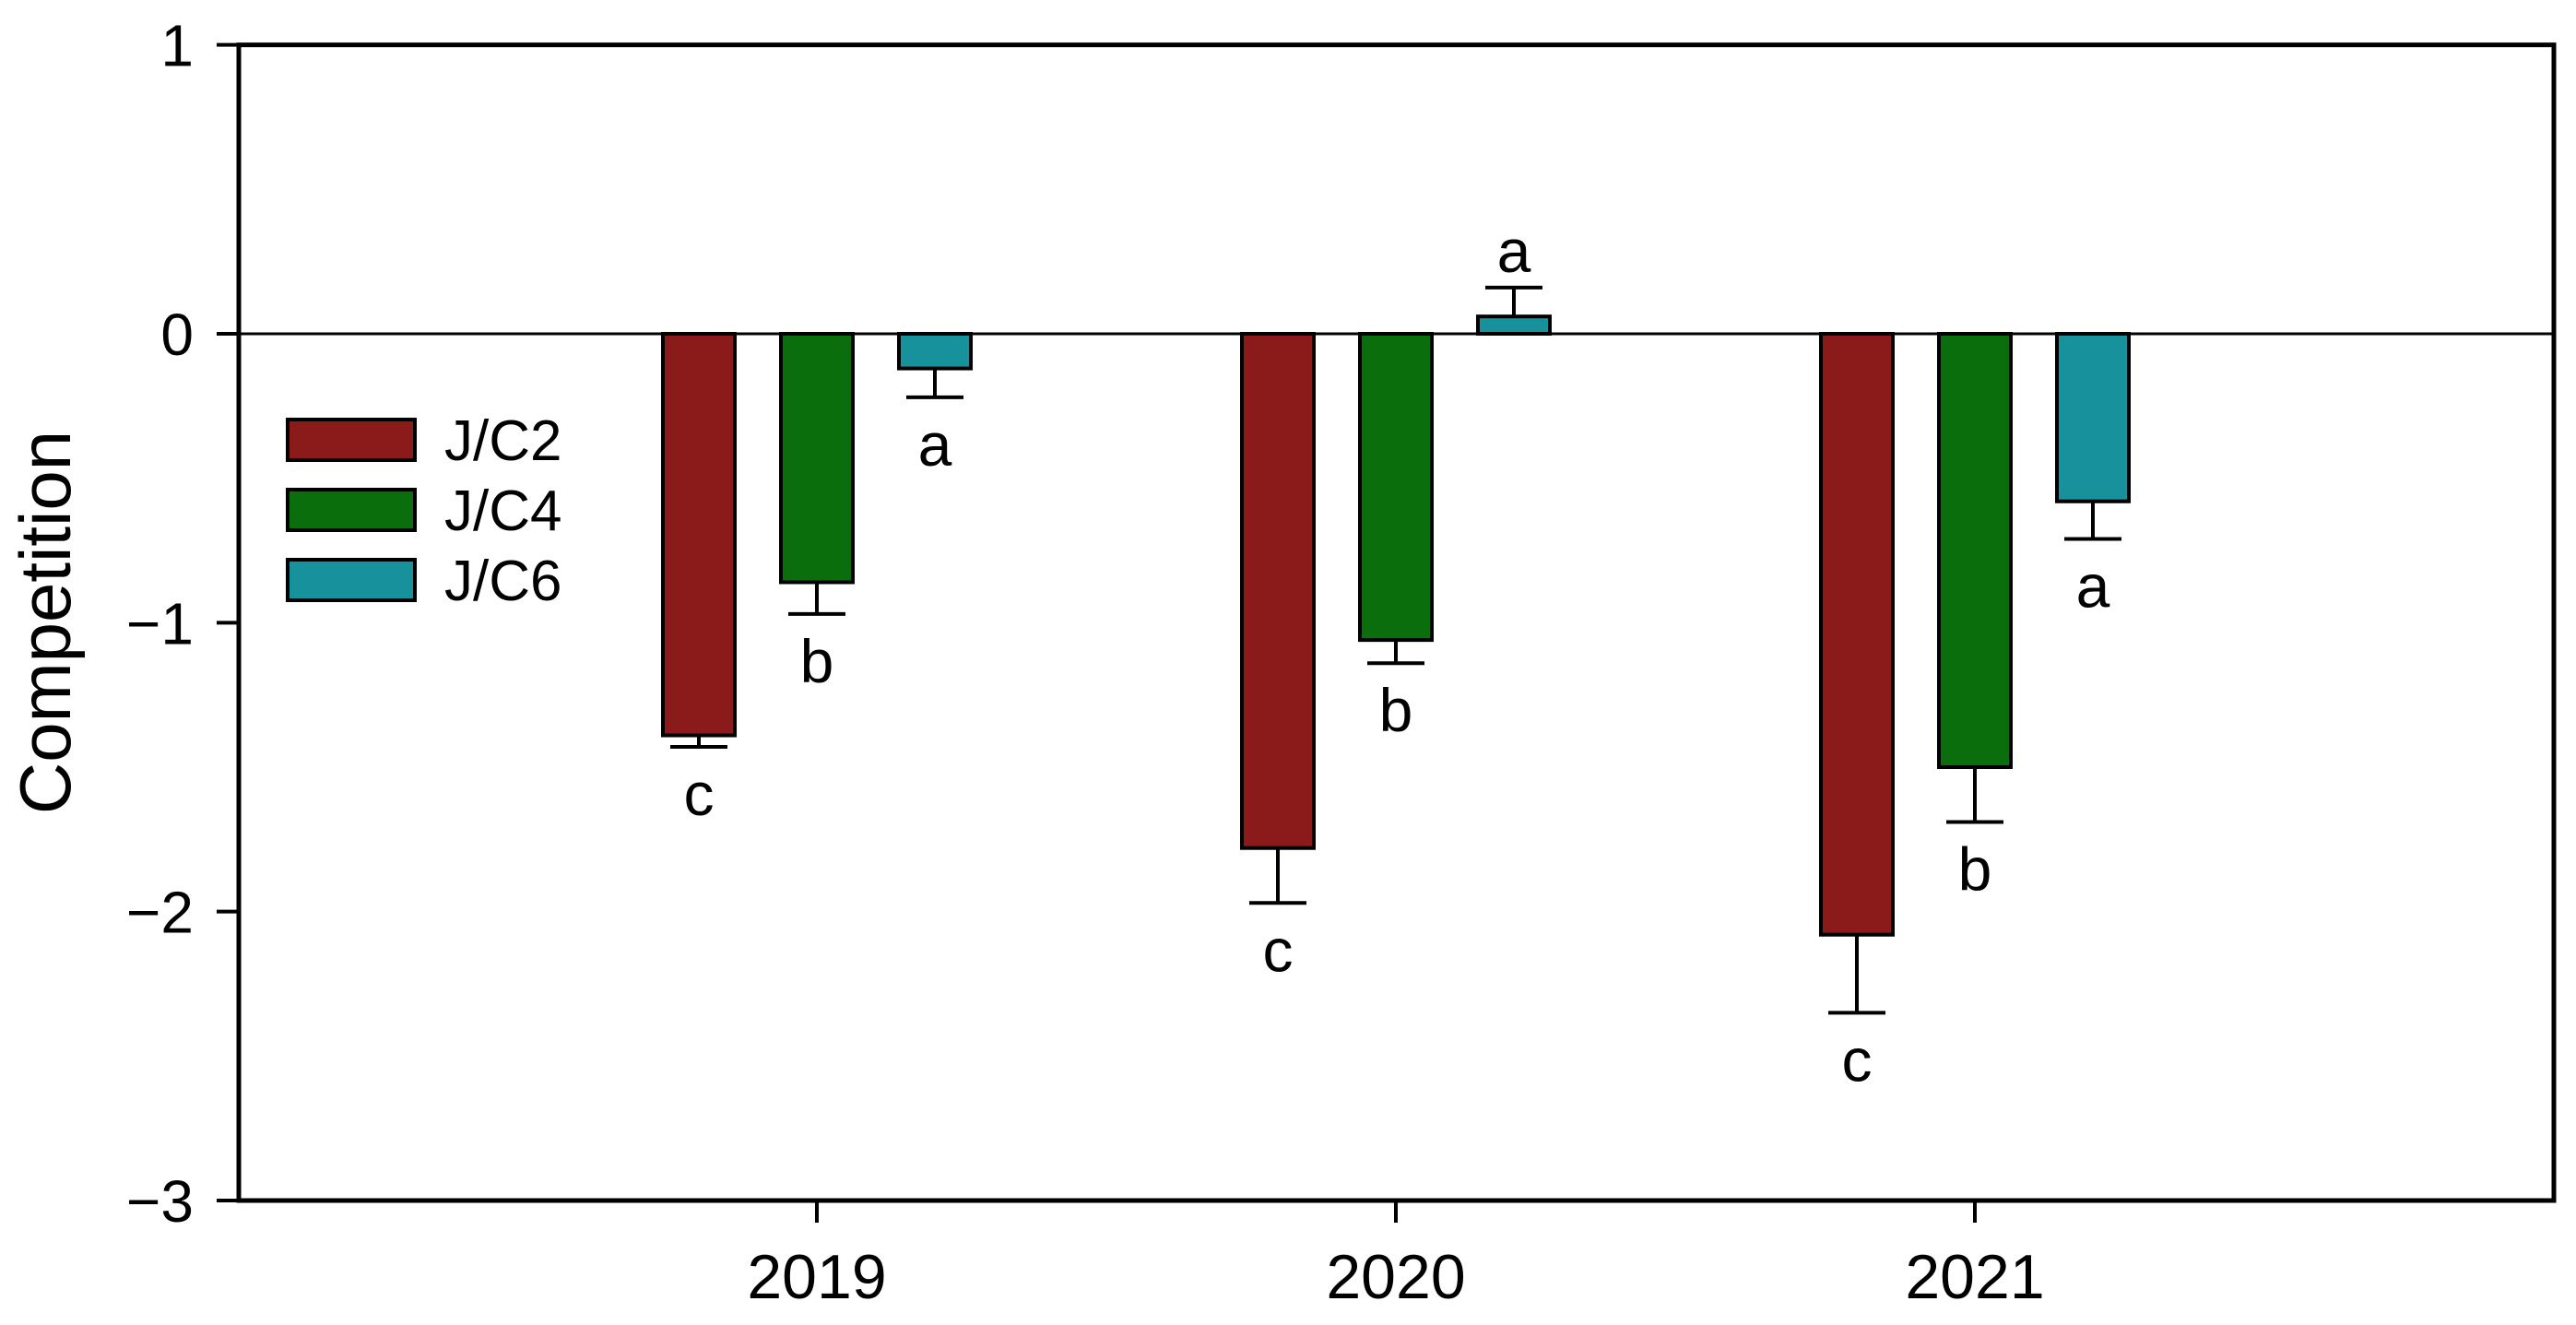 The height and width of the screenshot is (1325, 2576). I want to click on y-tick-label: 1, so click(177, 46).